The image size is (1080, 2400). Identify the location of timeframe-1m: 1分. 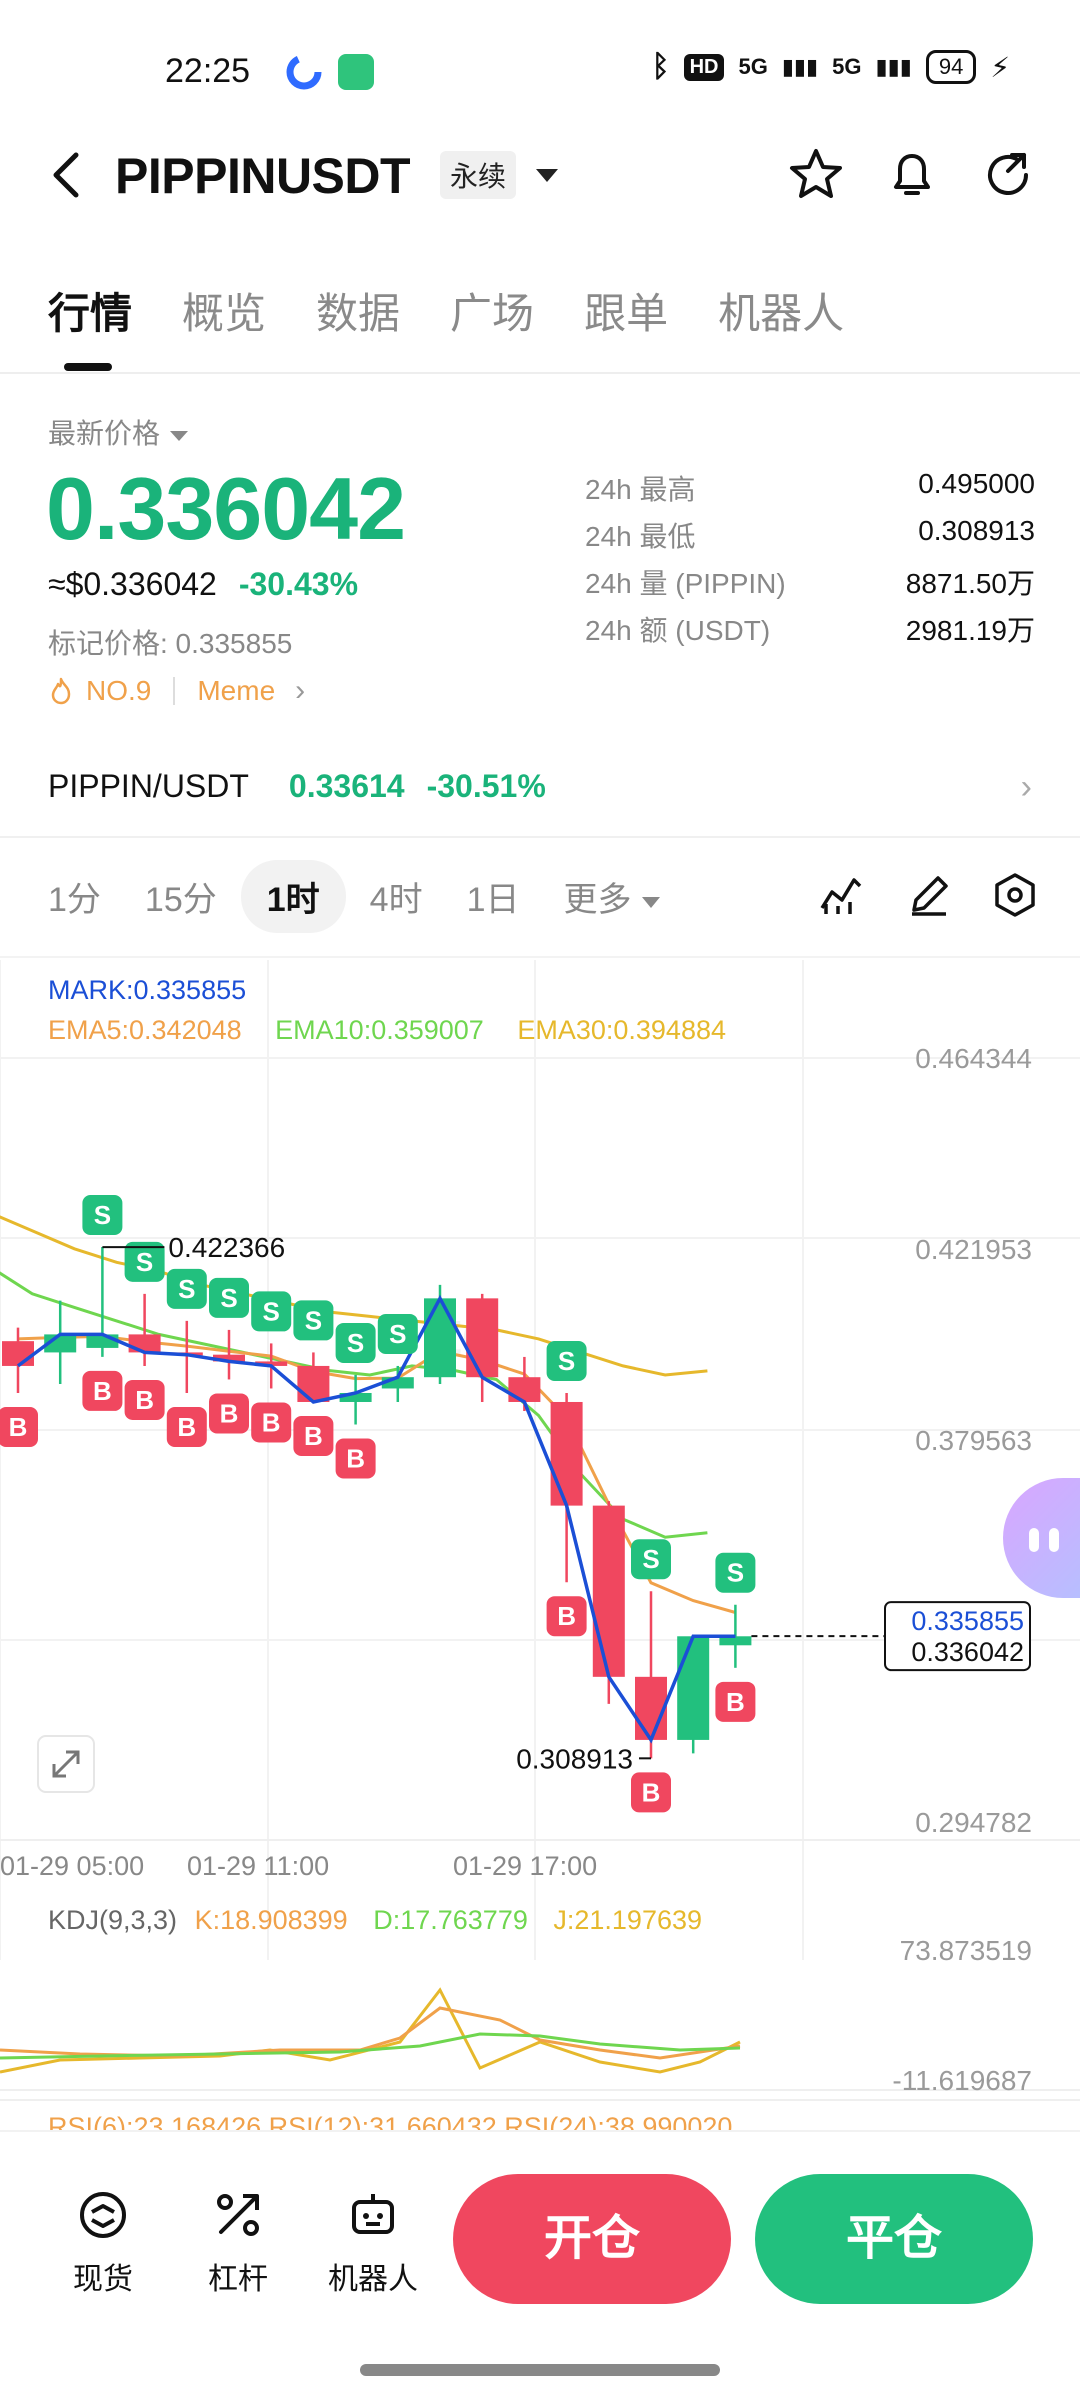
(74, 900).